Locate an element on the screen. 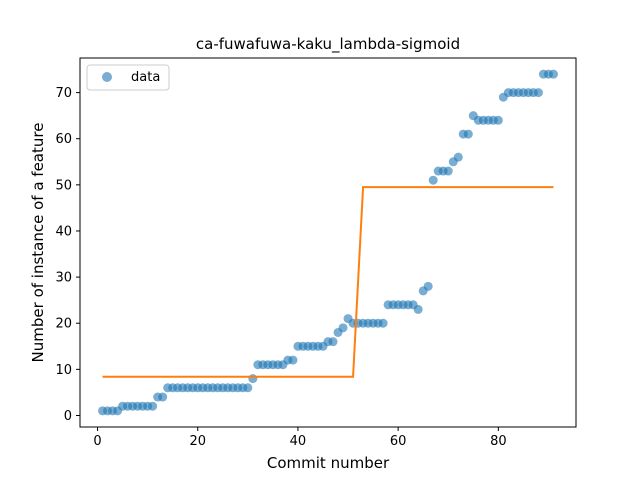 The height and width of the screenshot is (480, 640). x-axis-label: Commit number is located at coordinates (328, 463).